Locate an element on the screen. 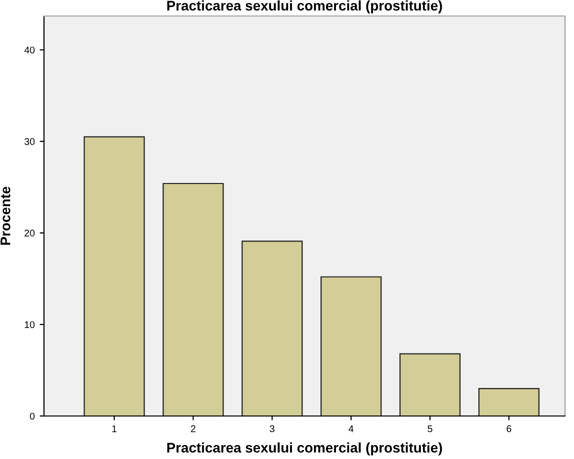 This screenshot has height=459, width=574. x-tick-label: 3 is located at coordinates (272, 428).